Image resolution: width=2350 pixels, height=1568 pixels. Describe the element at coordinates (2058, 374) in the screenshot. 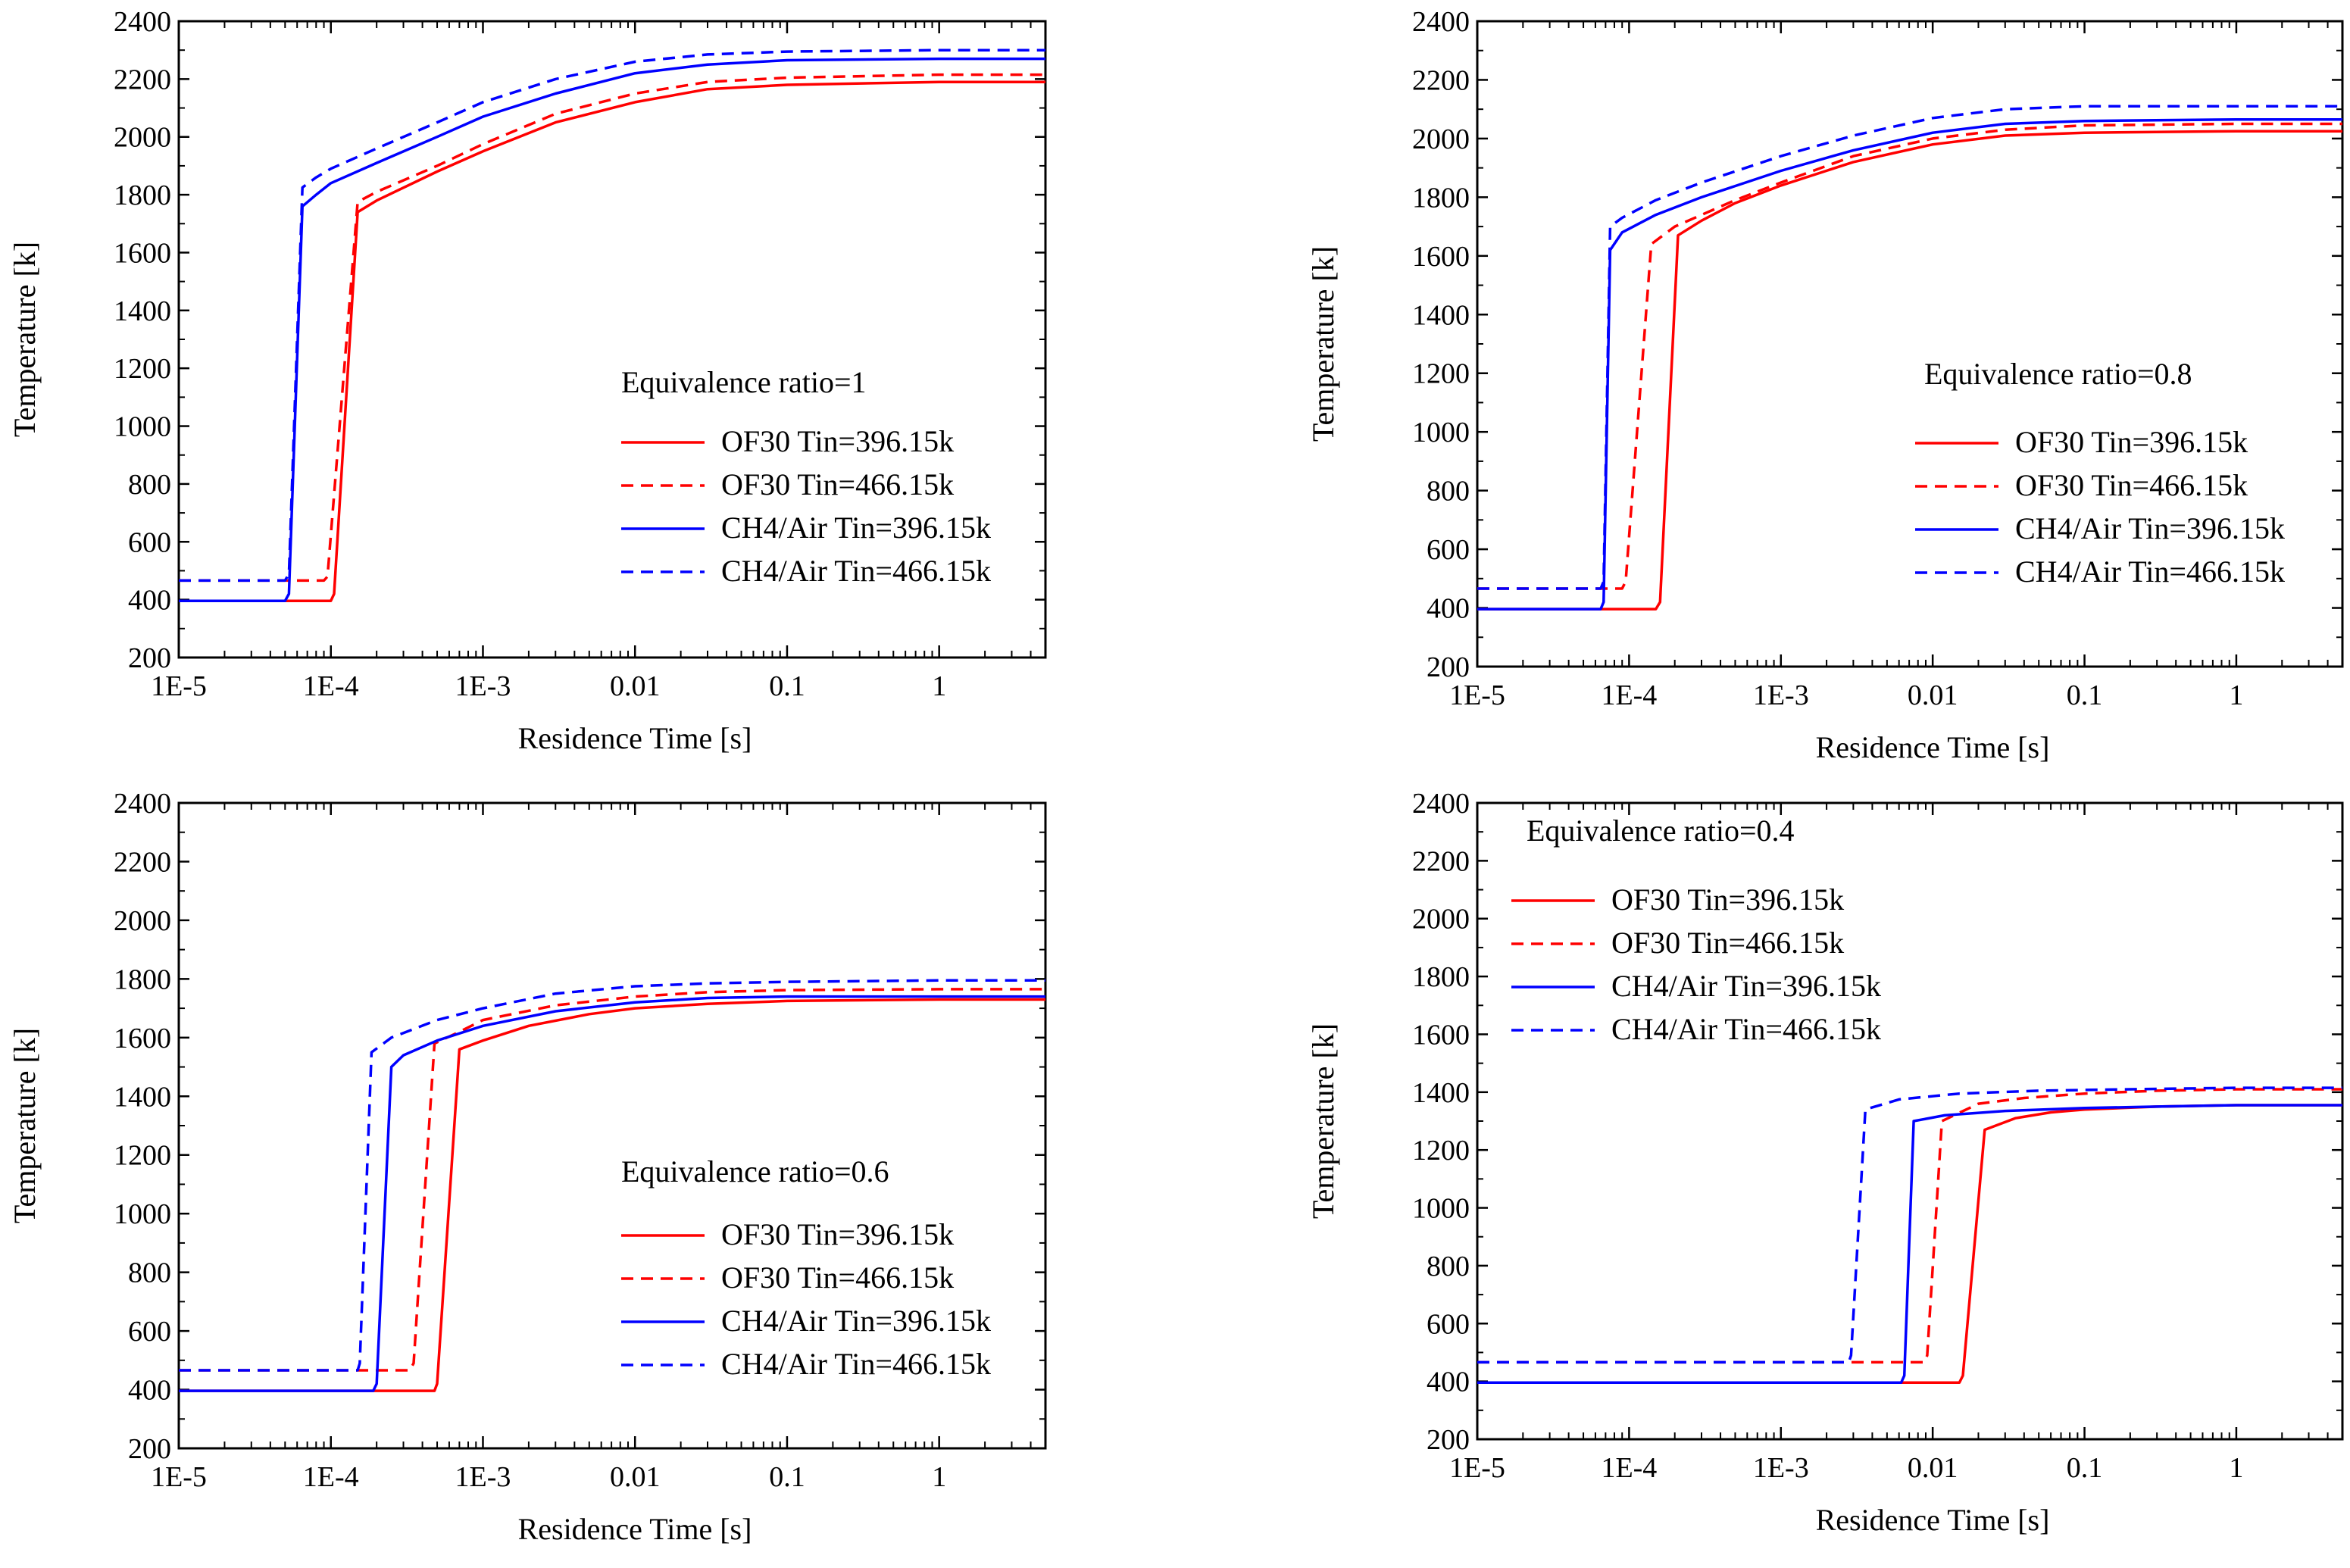

I see `equivalence-ratio-label: Equivalence ratio=0.8` at that location.